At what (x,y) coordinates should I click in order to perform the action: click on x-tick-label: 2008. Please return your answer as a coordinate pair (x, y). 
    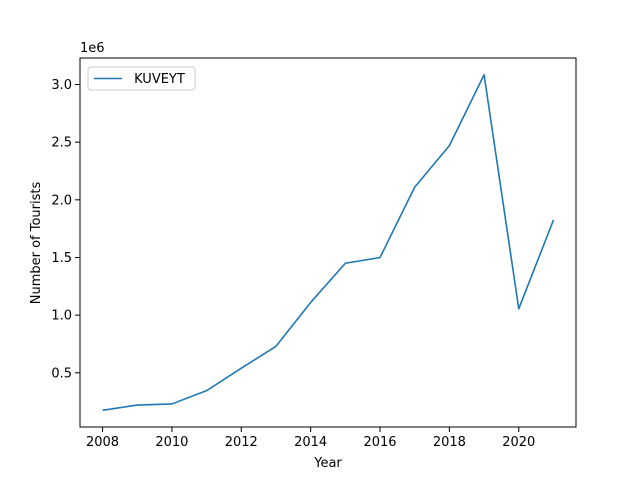
    Looking at the image, I should click on (102, 442).